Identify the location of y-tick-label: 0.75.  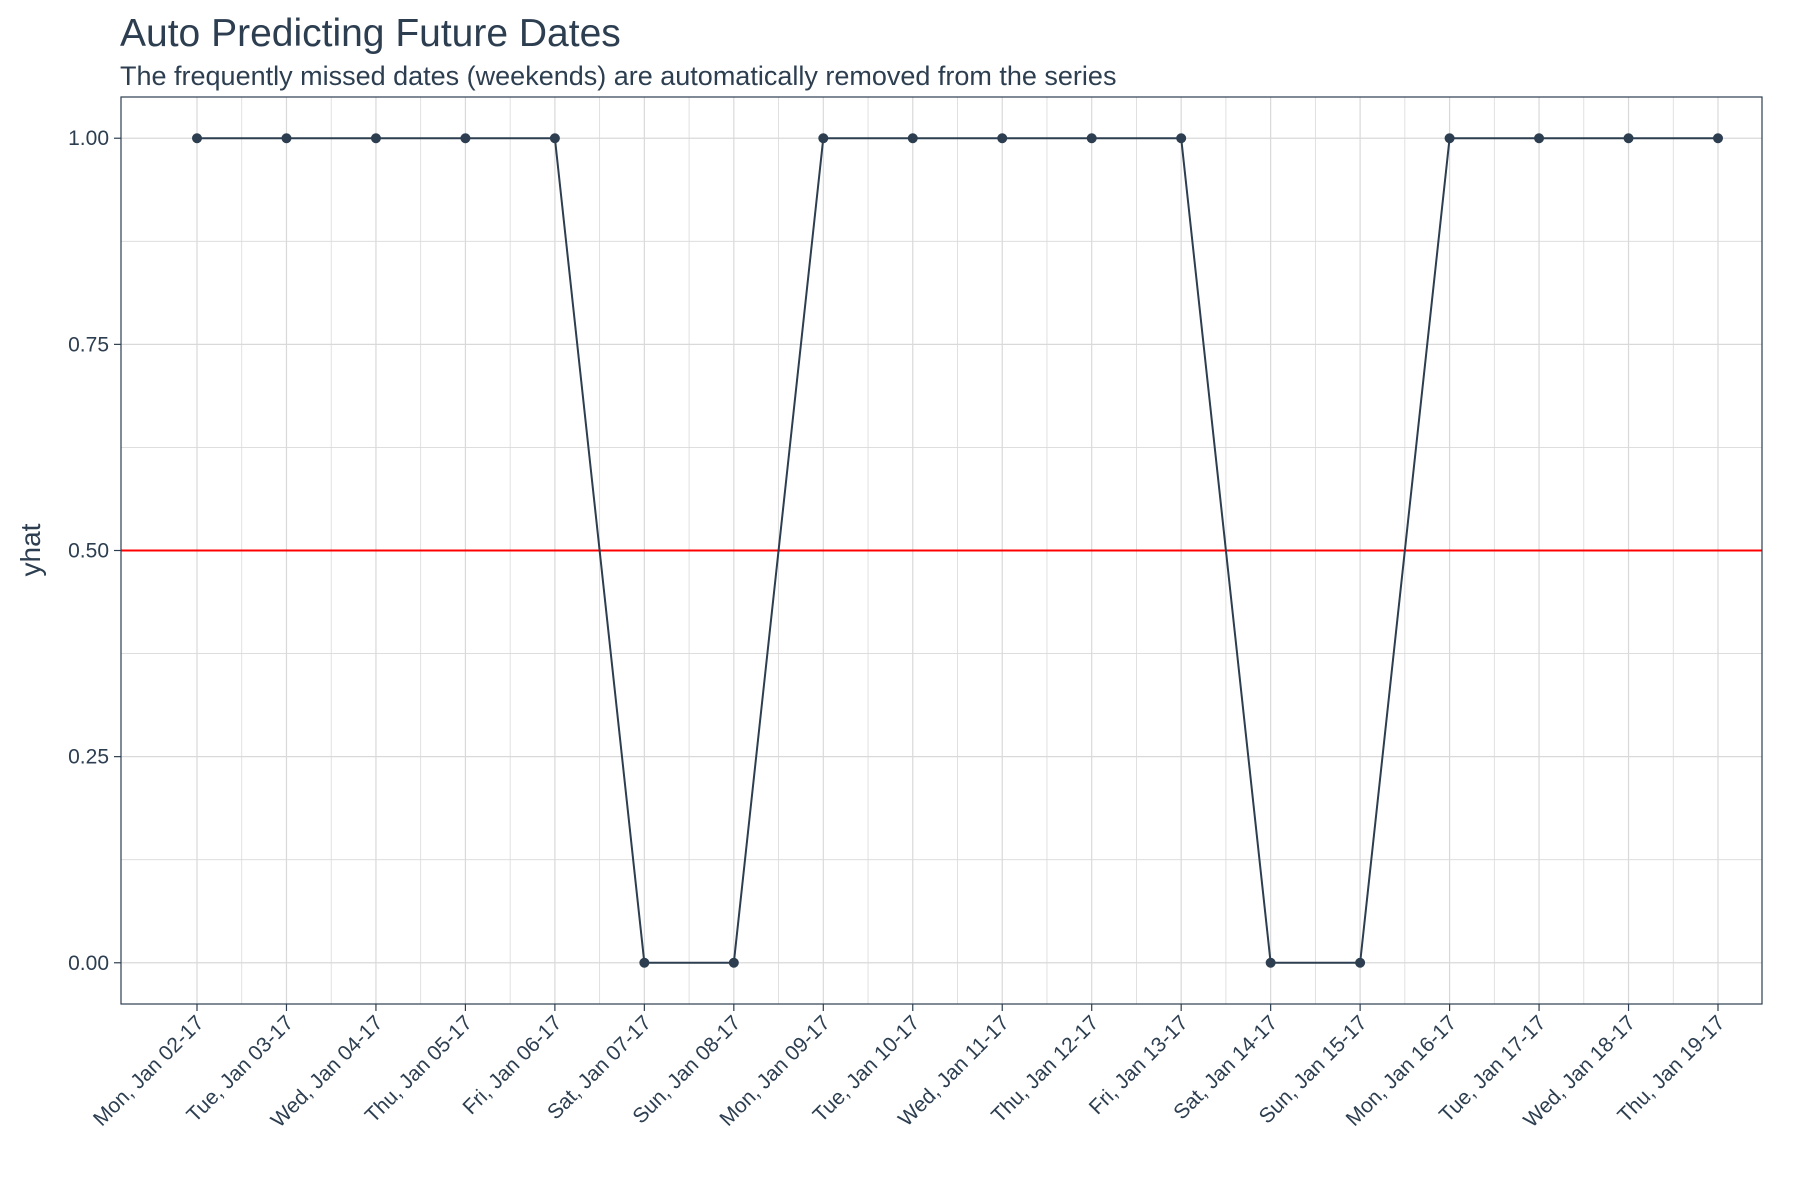
(88, 344).